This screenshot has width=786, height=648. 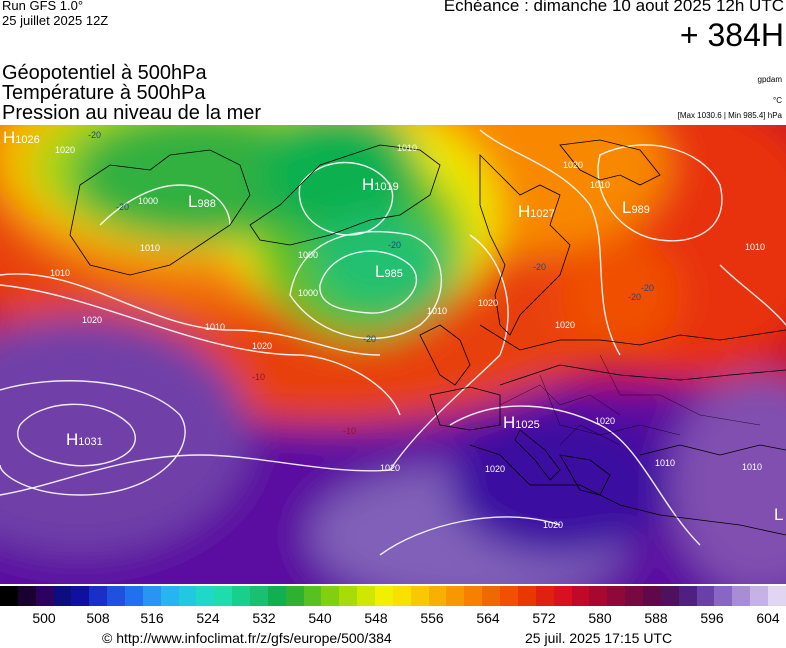 I want to click on pressure-center-low: L989, so click(x=636, y=207).